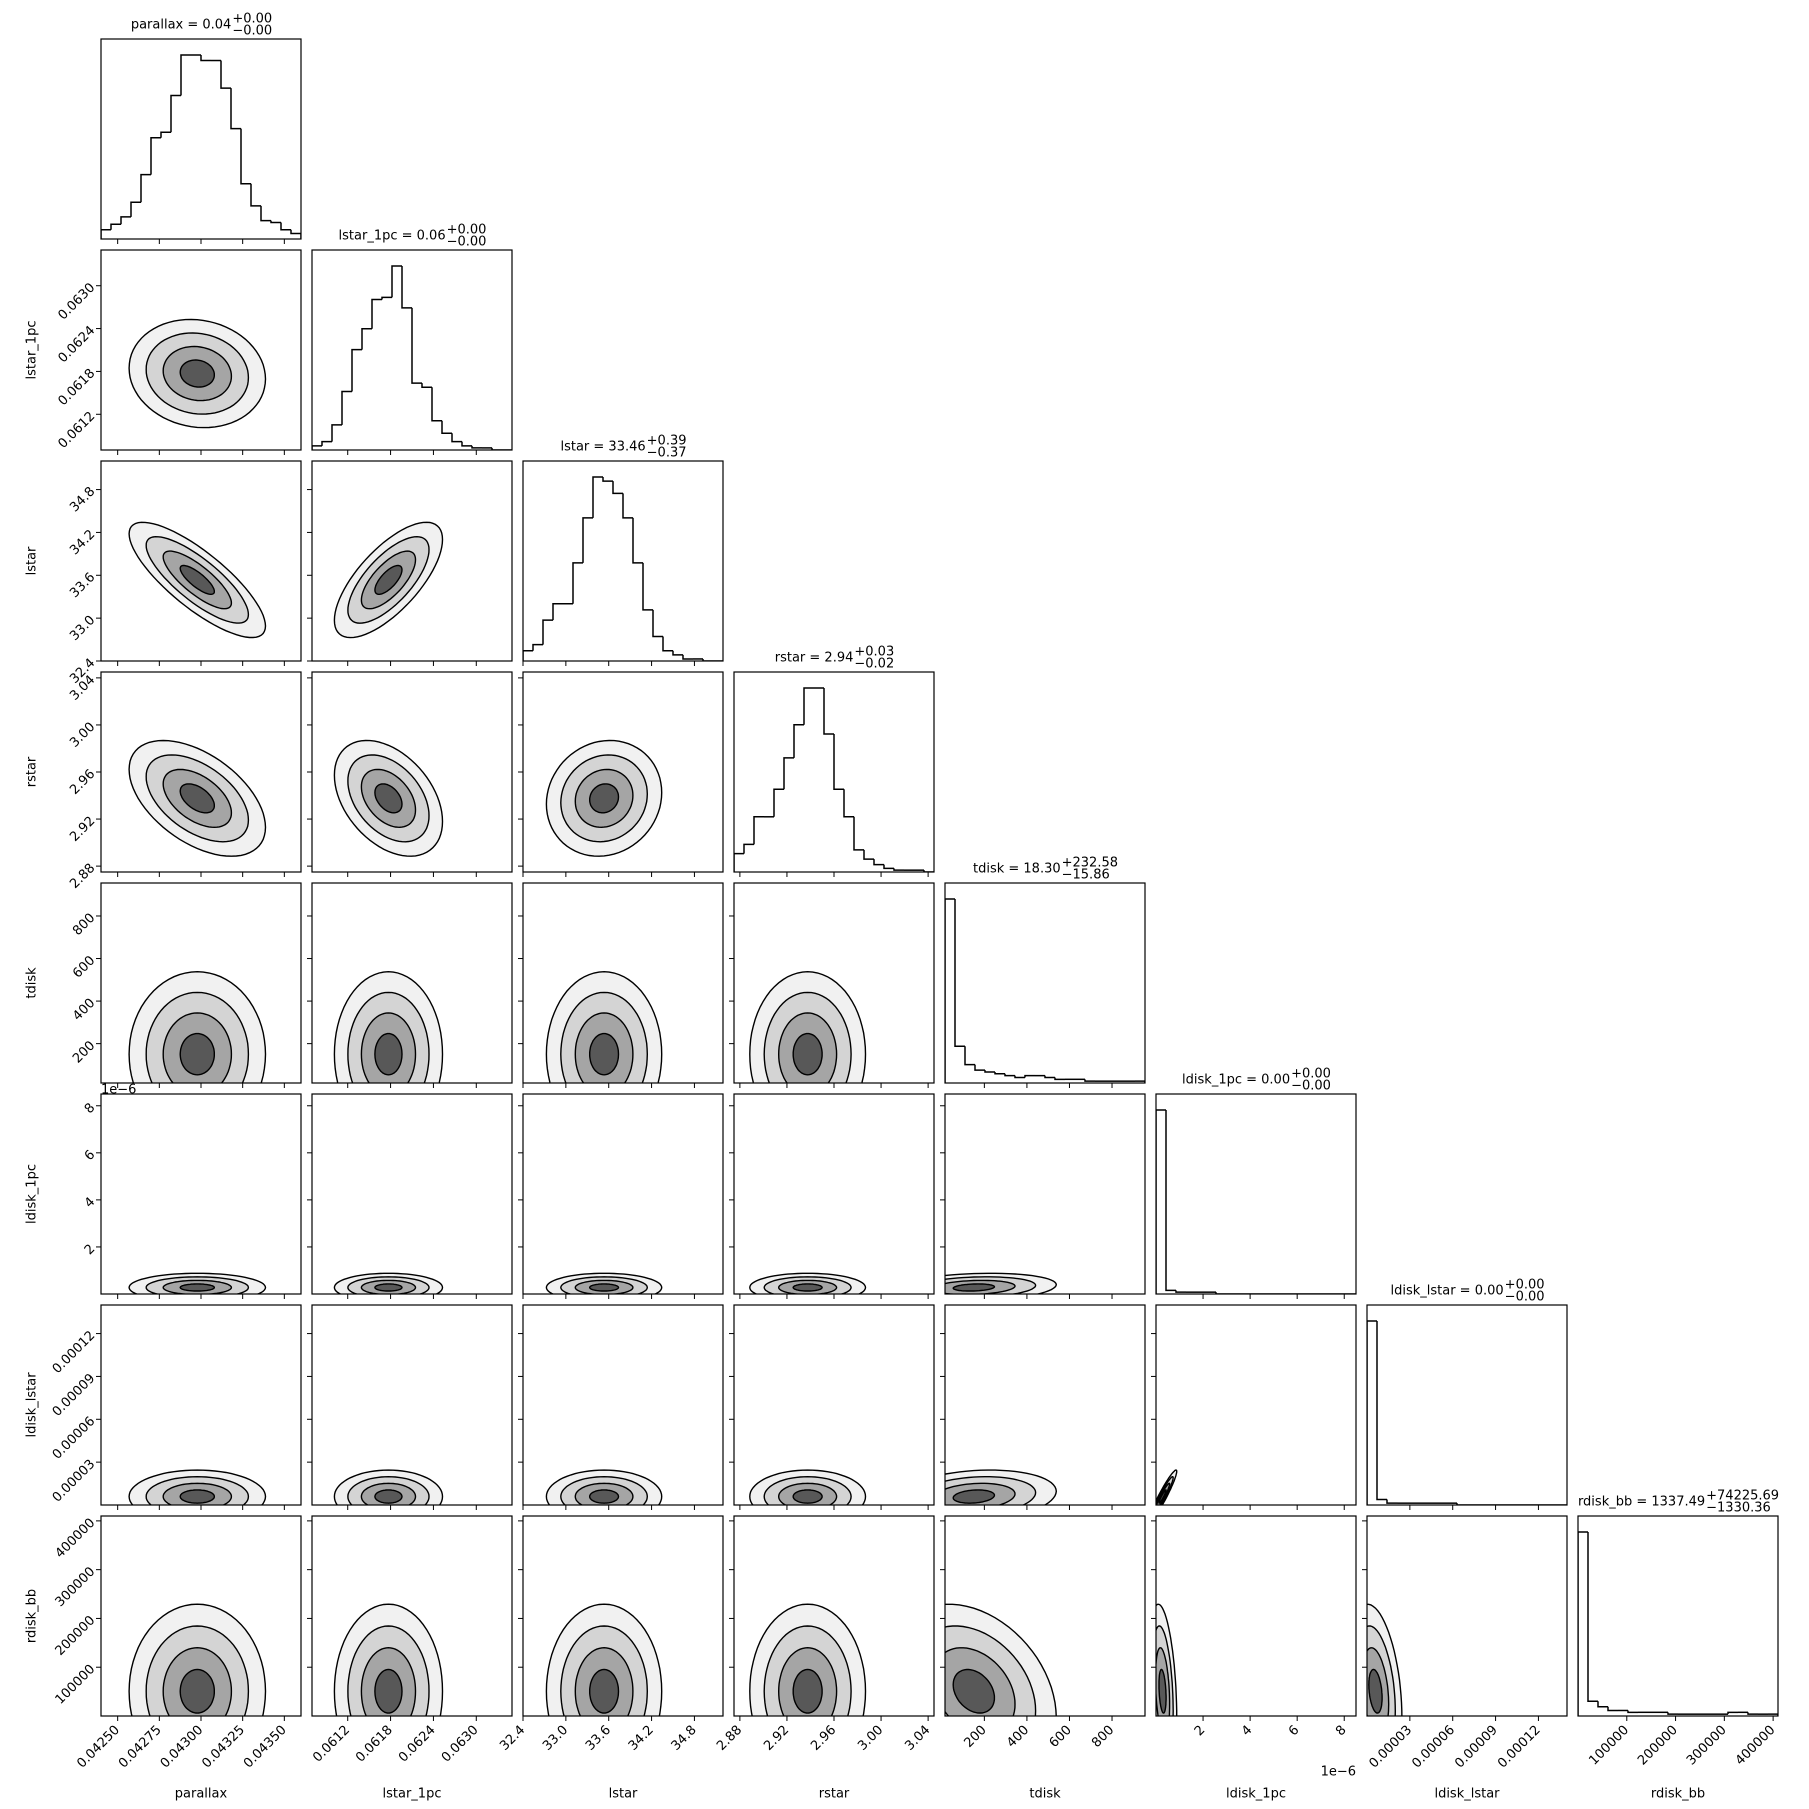 This screenshot has height=1809, width=1809. Describe the element at coordinates (76, 1587) in the screenshot. I see `y-tick-label: 300000` at that location.